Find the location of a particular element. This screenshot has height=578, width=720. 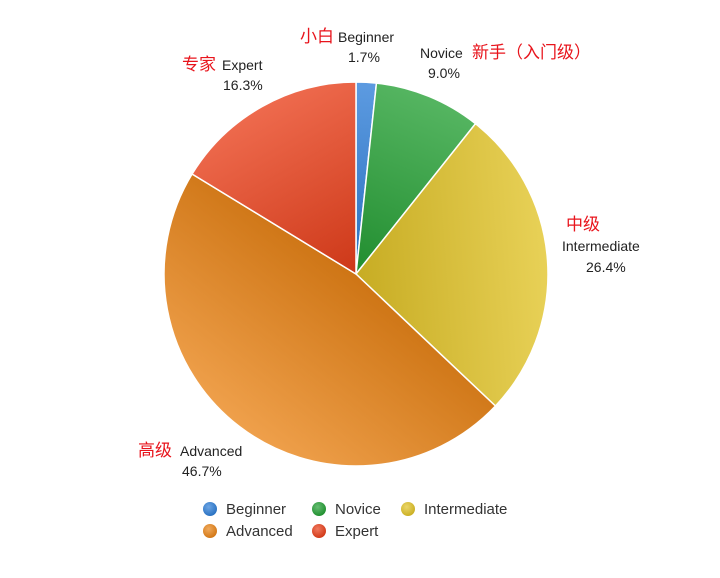

legend-swatch-beginner is located at coordinates (210, 509).